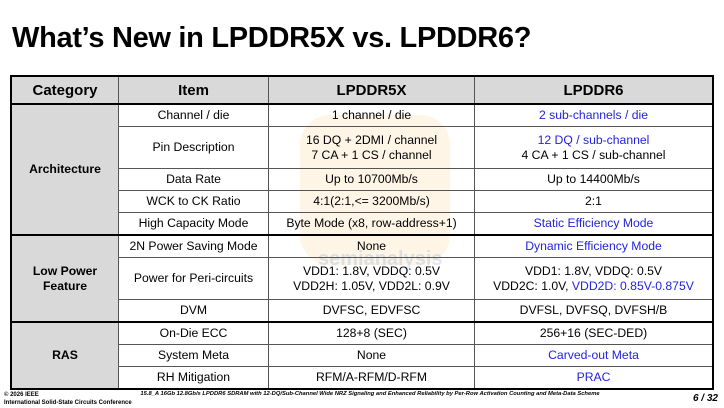 This screenshot has height=408, width=724. I want to click on item-cell: Power for Peri-circuits, so click(193, 278).